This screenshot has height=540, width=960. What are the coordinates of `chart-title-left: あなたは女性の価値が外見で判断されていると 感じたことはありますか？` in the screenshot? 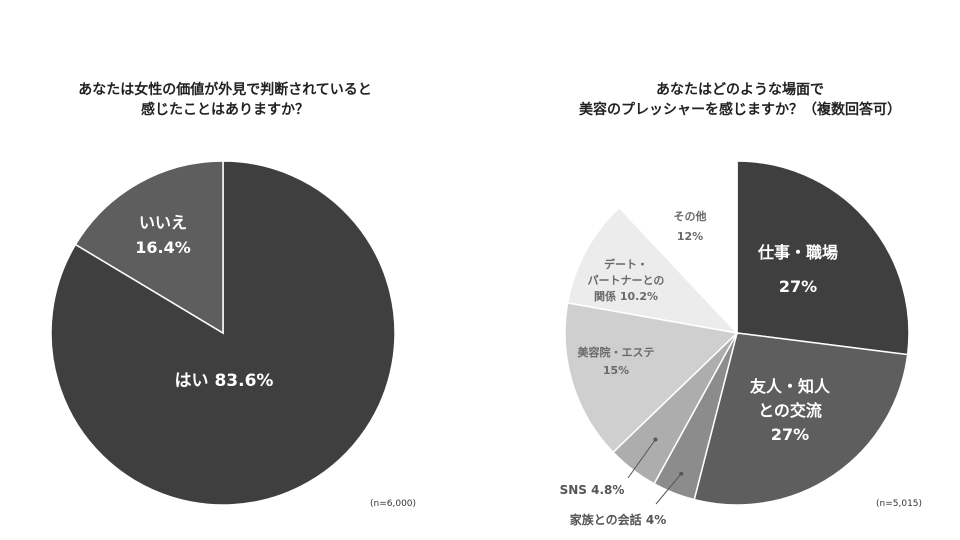 It's located at (225, 100).